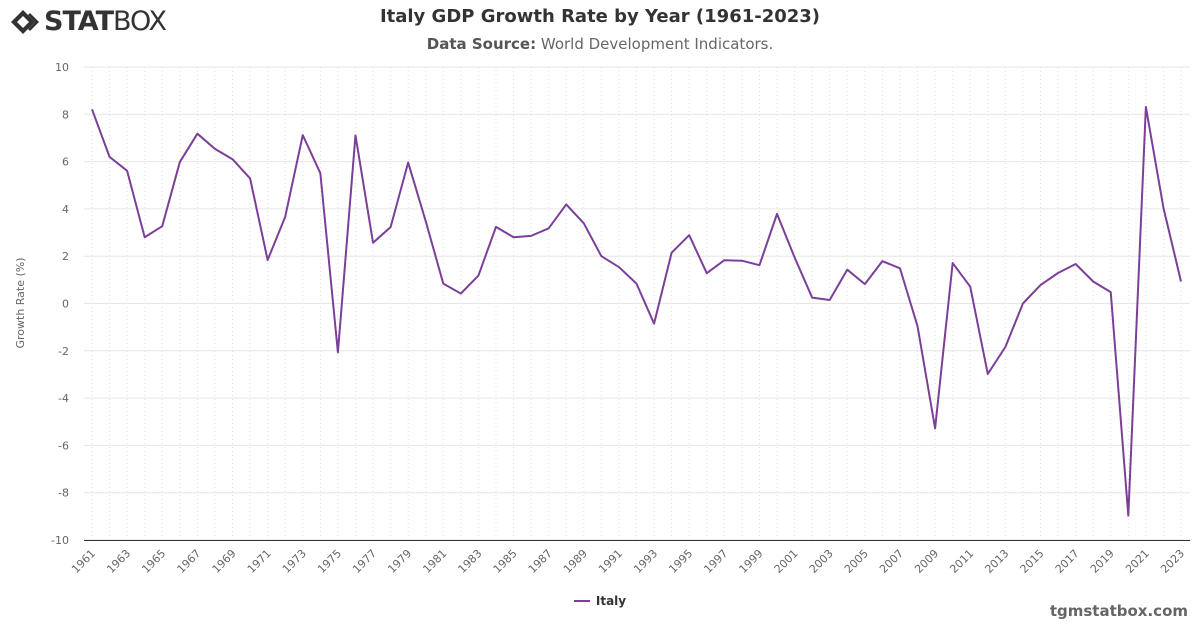 Image resolution: width=1200 pixels, height=630 pixels. I want to click on footer-site: tgmstatbox.com, so click(1118, 611).